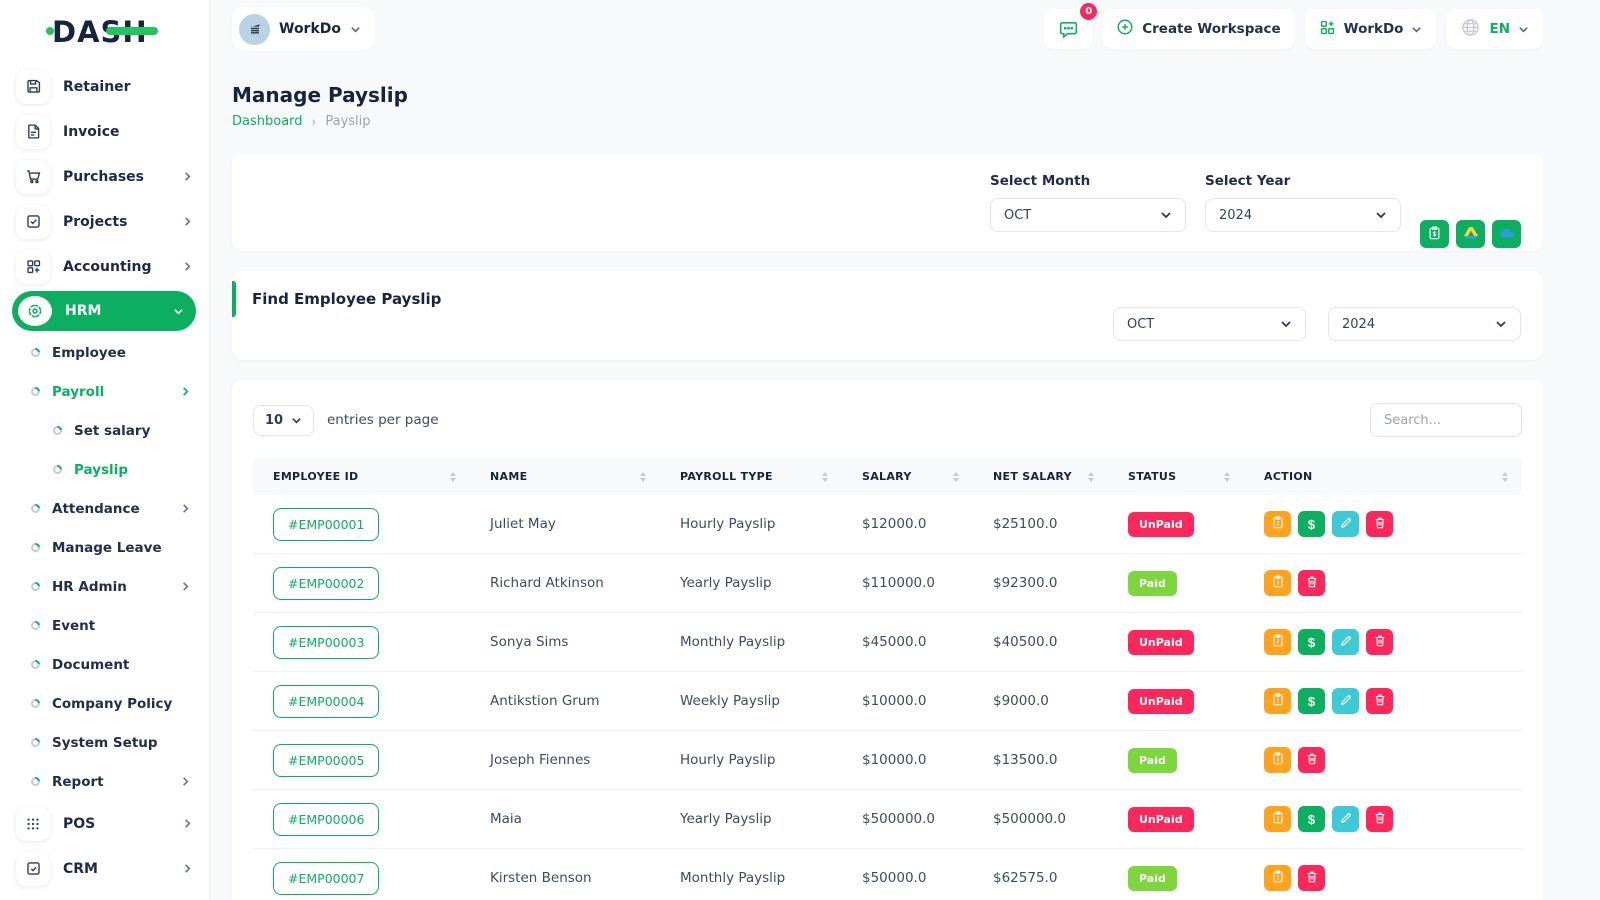 This screenshot has width=1600, height=900. What do you see at coordinates (104, 508) in the screenshot?
I see `sidebar-item-attendance: Attendance` at bounding box center [104, 508].